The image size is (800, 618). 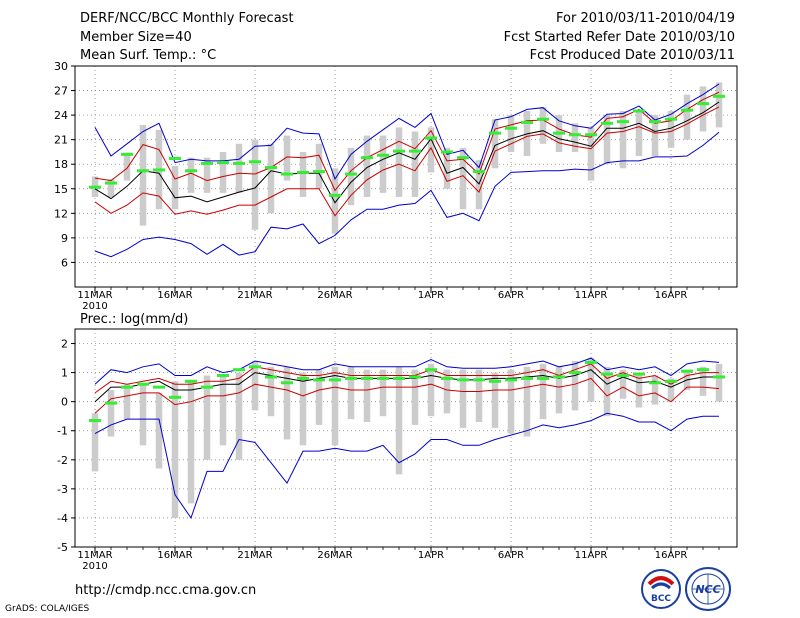 What do you see at coordinates (661, 599) in the screenshot?
I see `bcc-logo-text: BCC` at bounding box center [661, 599].